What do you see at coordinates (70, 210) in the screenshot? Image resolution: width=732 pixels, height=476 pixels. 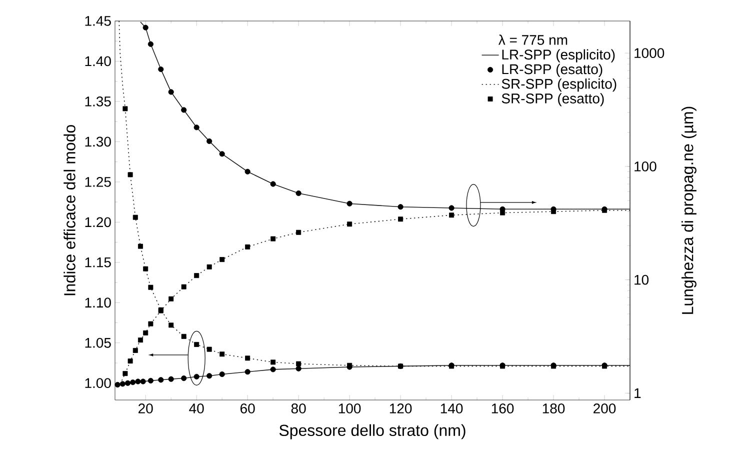 I see `y-axis-title: Indice efficace del modo` at bounding box center [70, 210].